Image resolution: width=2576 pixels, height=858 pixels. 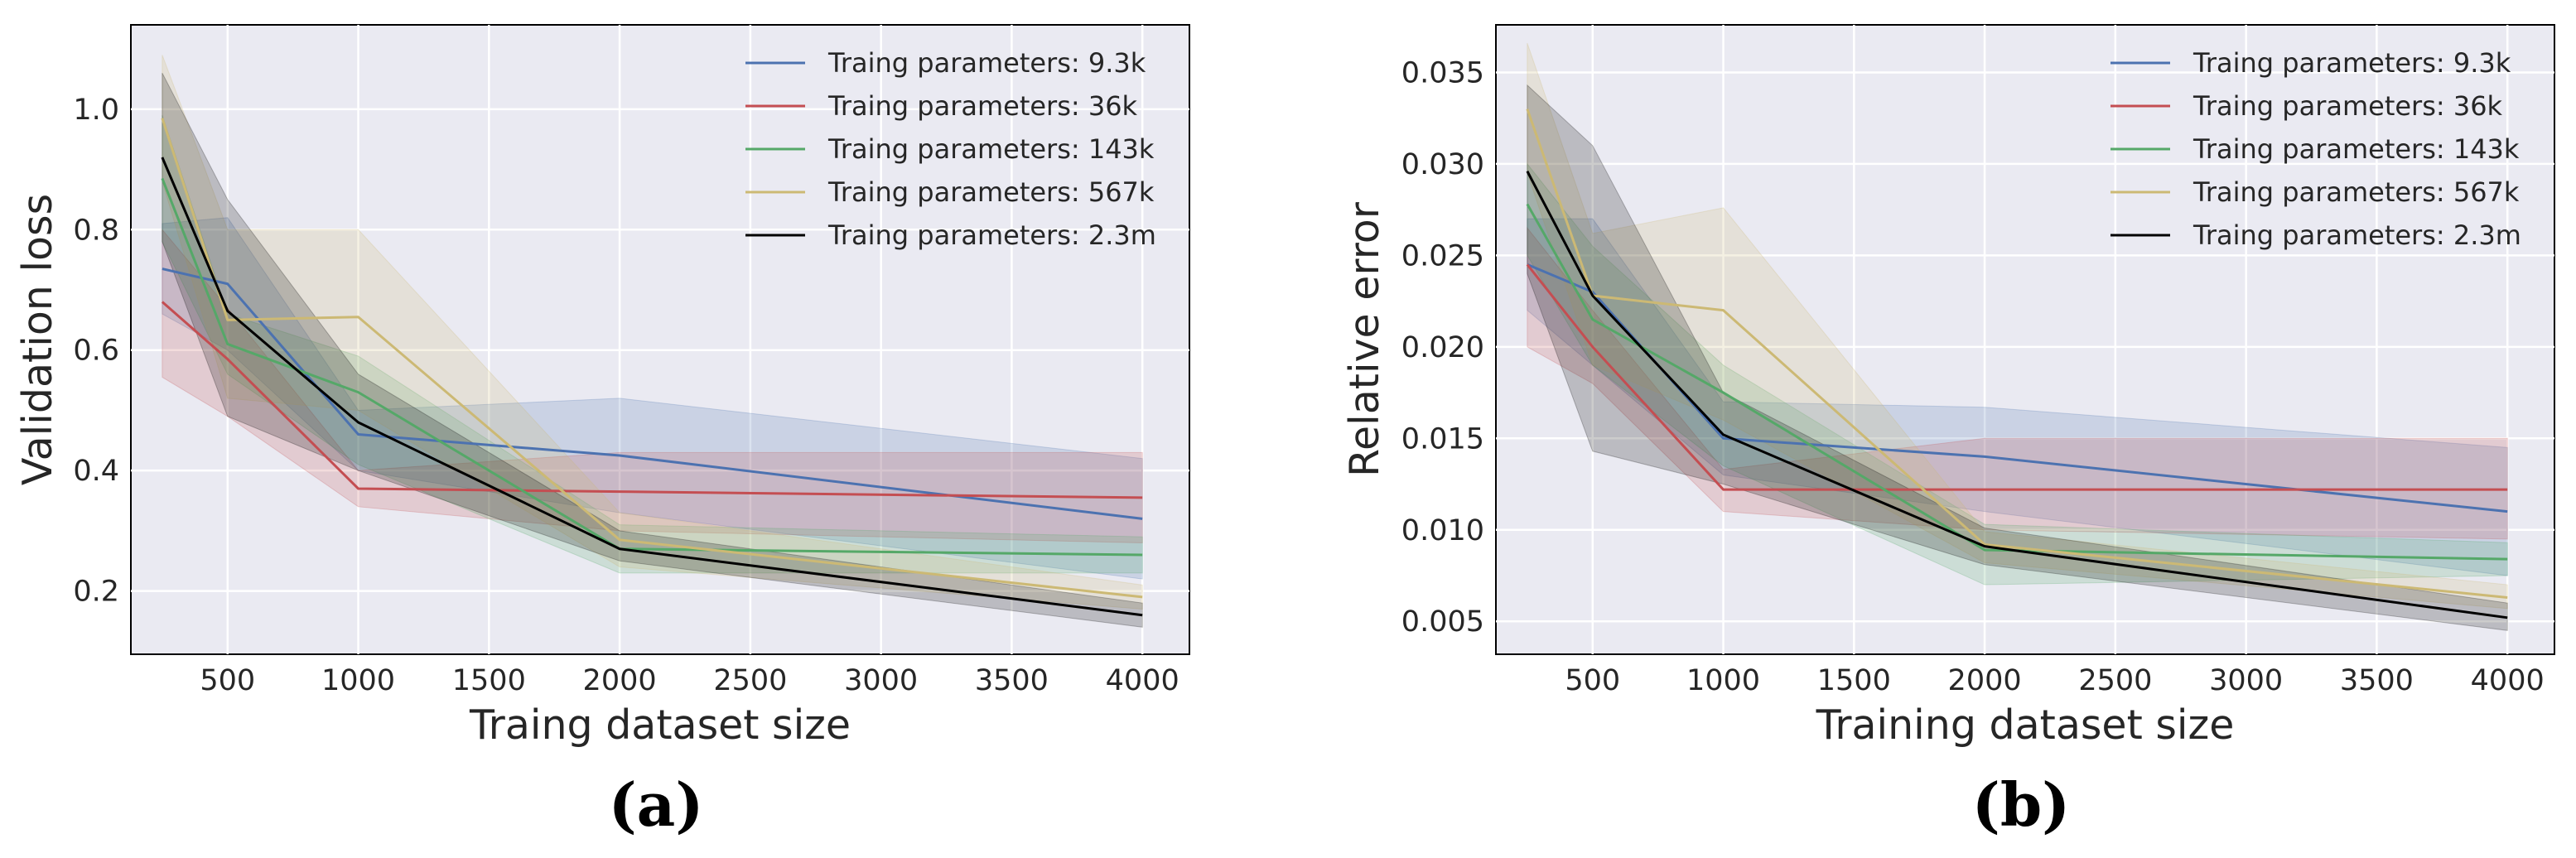 I want to click on y-tick-label: 1.0, so click(x=96, y=110).